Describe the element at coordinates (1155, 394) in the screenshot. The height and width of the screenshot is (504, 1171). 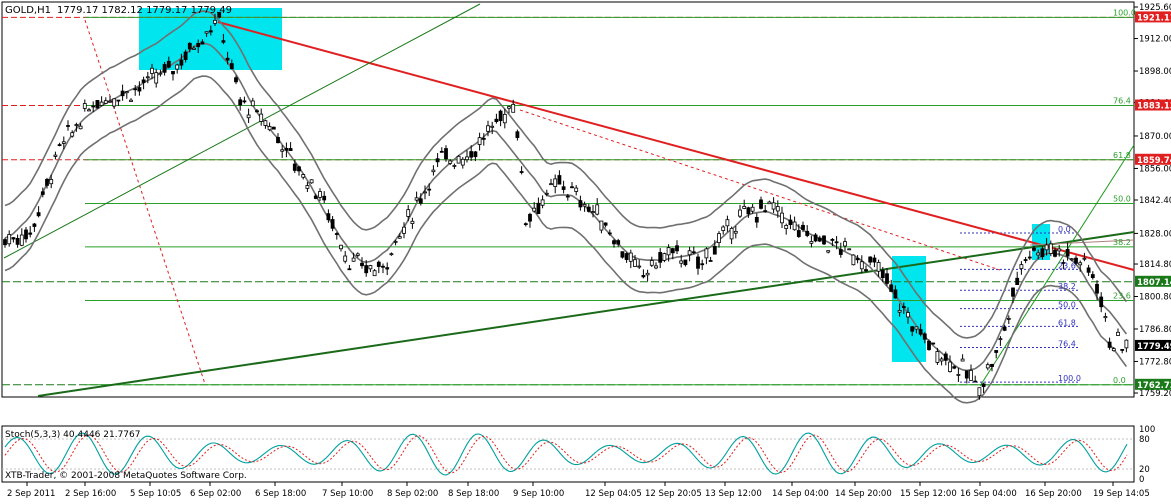
I see `y-tick-label: 1759.20` at that location.